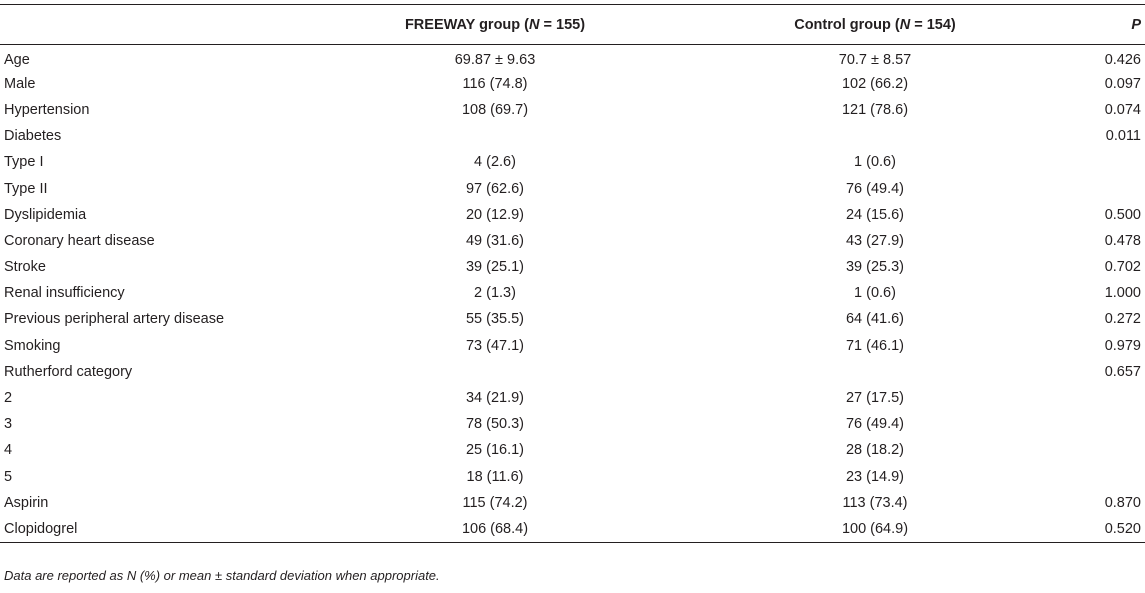 Image resolution: width=1145 pixels, height=593 pixels. I want to click on row-label: 4, so click(8, 450).